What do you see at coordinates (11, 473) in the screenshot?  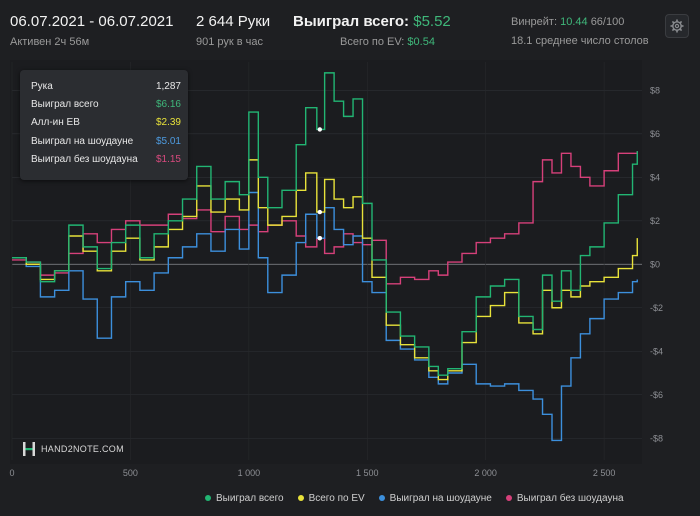 I see `x-tick-label: 0` at bounding box center [11, 473].